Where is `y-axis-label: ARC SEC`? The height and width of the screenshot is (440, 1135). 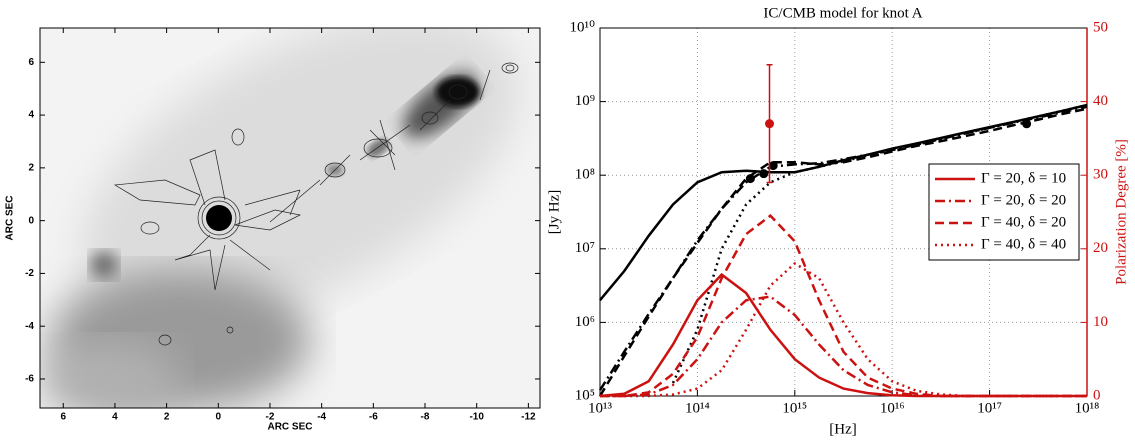 y-axis-label: ARC SEC is located at coordinates (10, 217).